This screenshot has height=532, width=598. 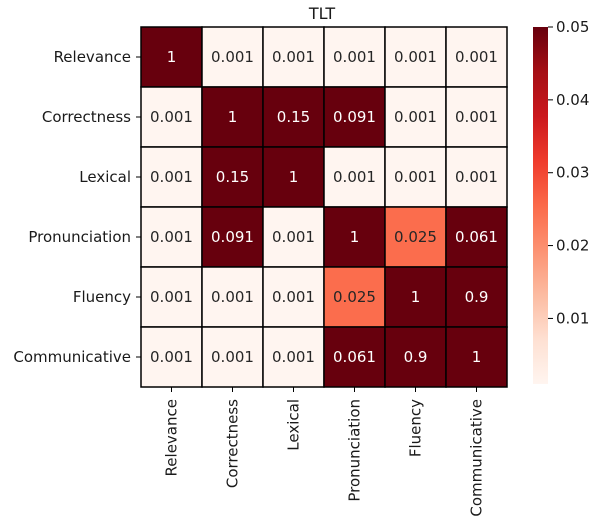 I want to click on row-label: Fluency, so click(x=102, y=297).